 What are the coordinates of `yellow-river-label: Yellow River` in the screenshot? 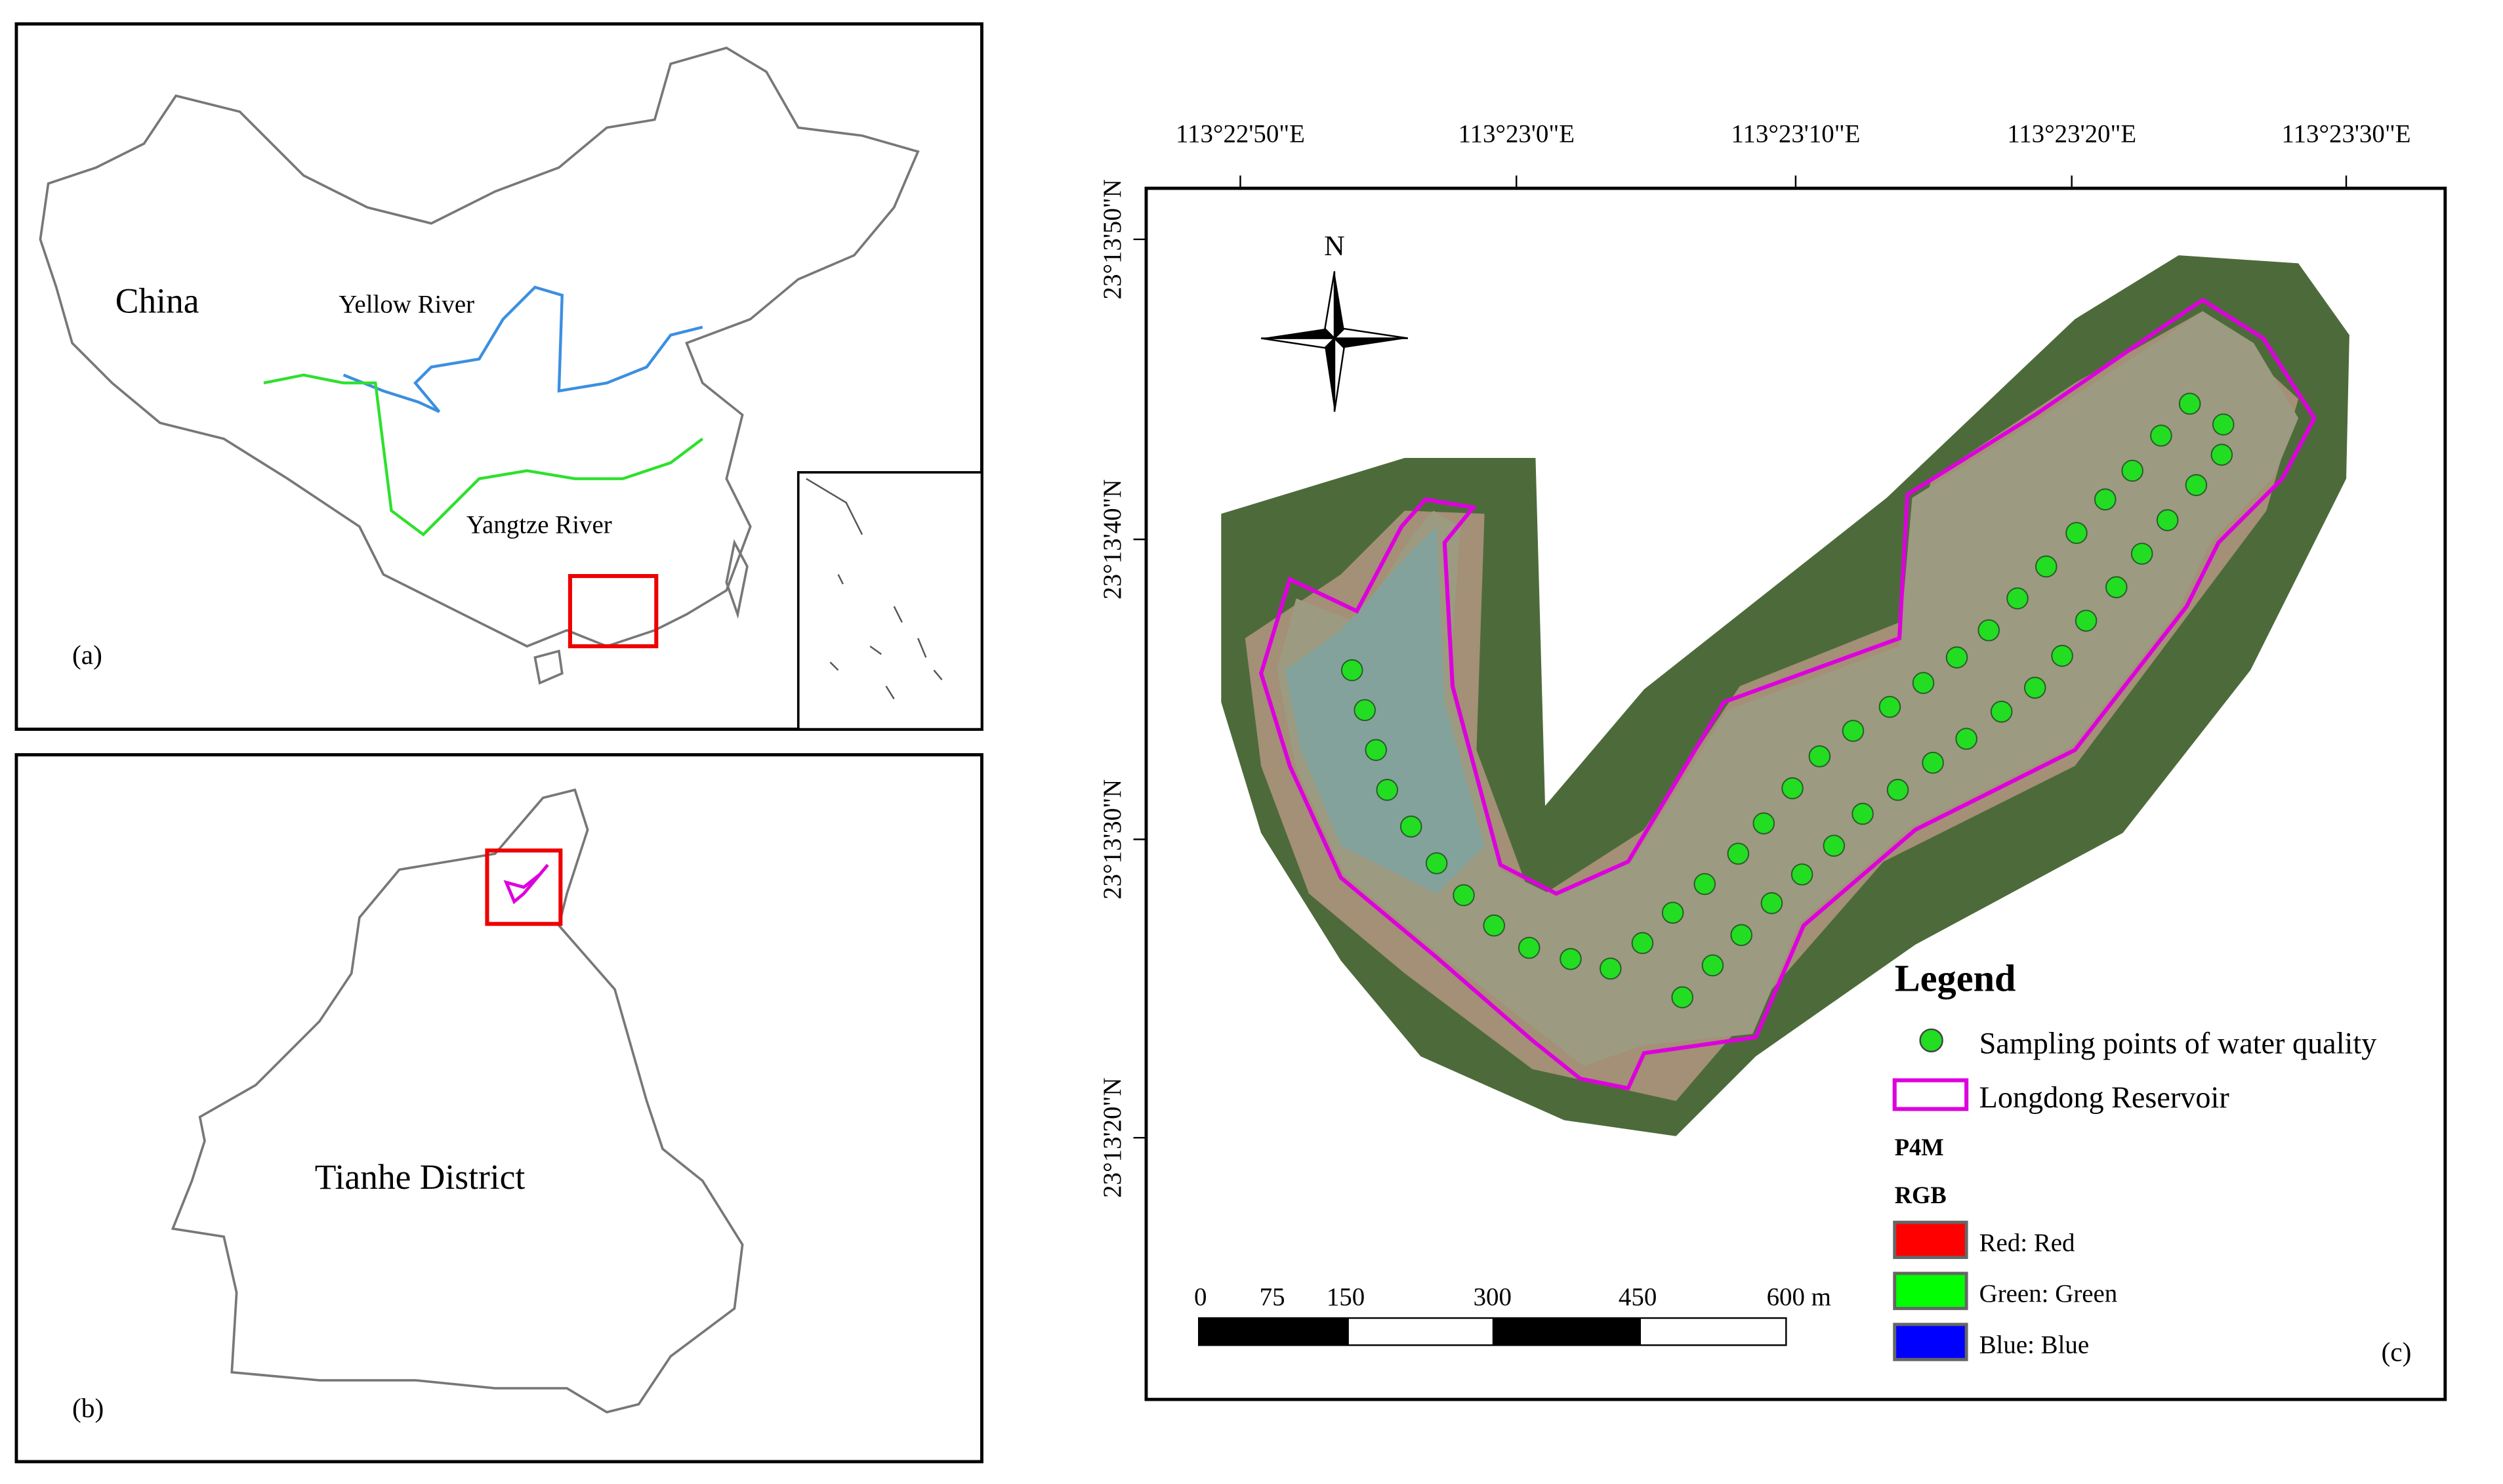 It's located at (406, 305).